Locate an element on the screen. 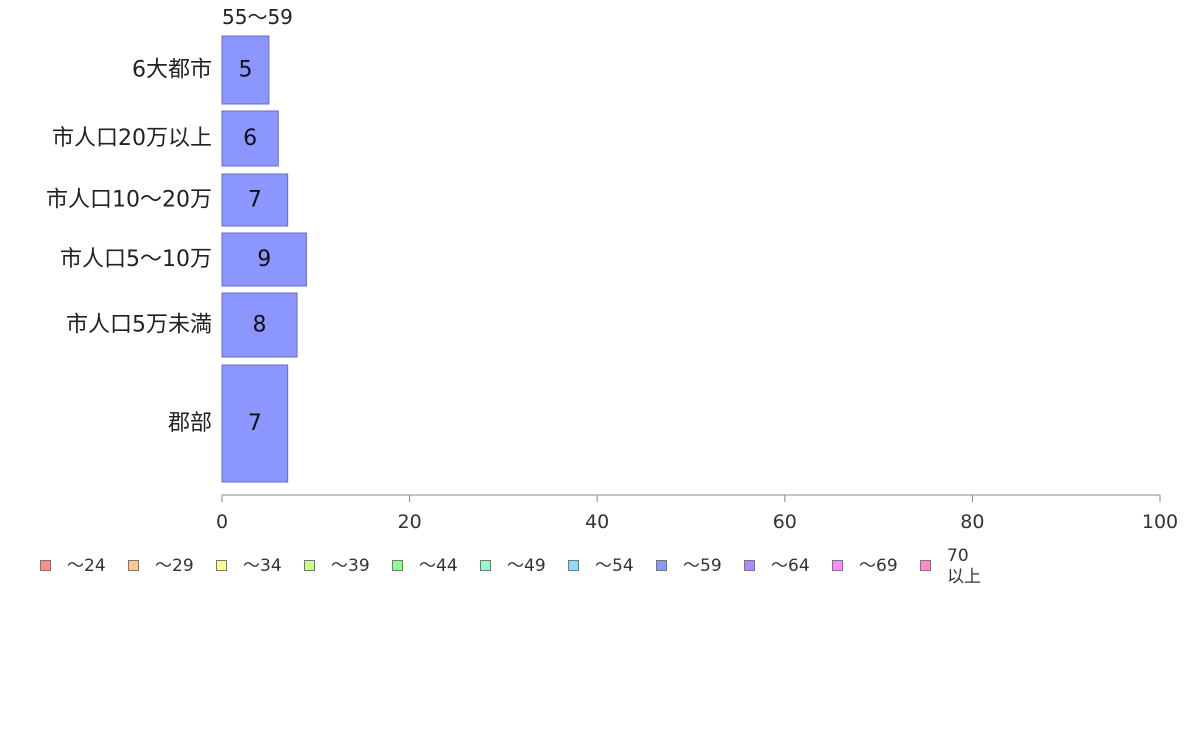 Image resolution: width=1188 pixels, height=736 pixels. legend-label: 〜44 is located at coordinates (438, 566).